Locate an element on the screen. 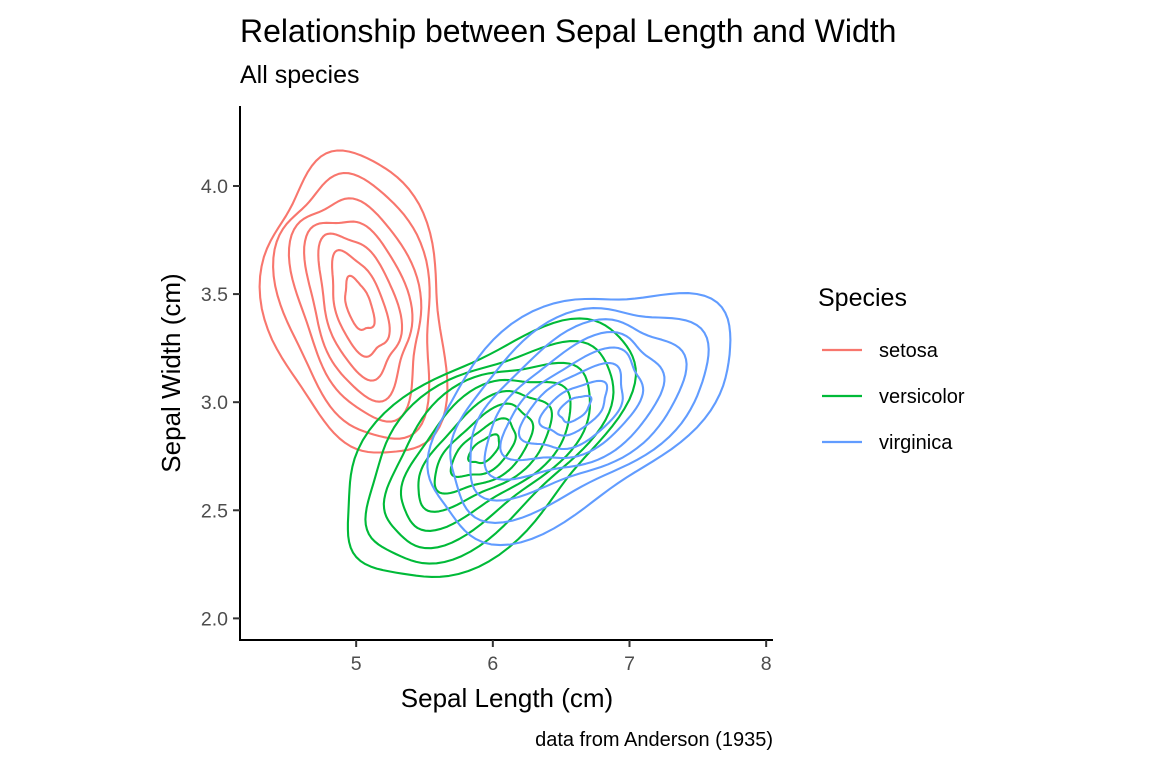 This screenshot has width=1152, height=768. y-tick-label: 2.0 is located at coordinates (214, 619).